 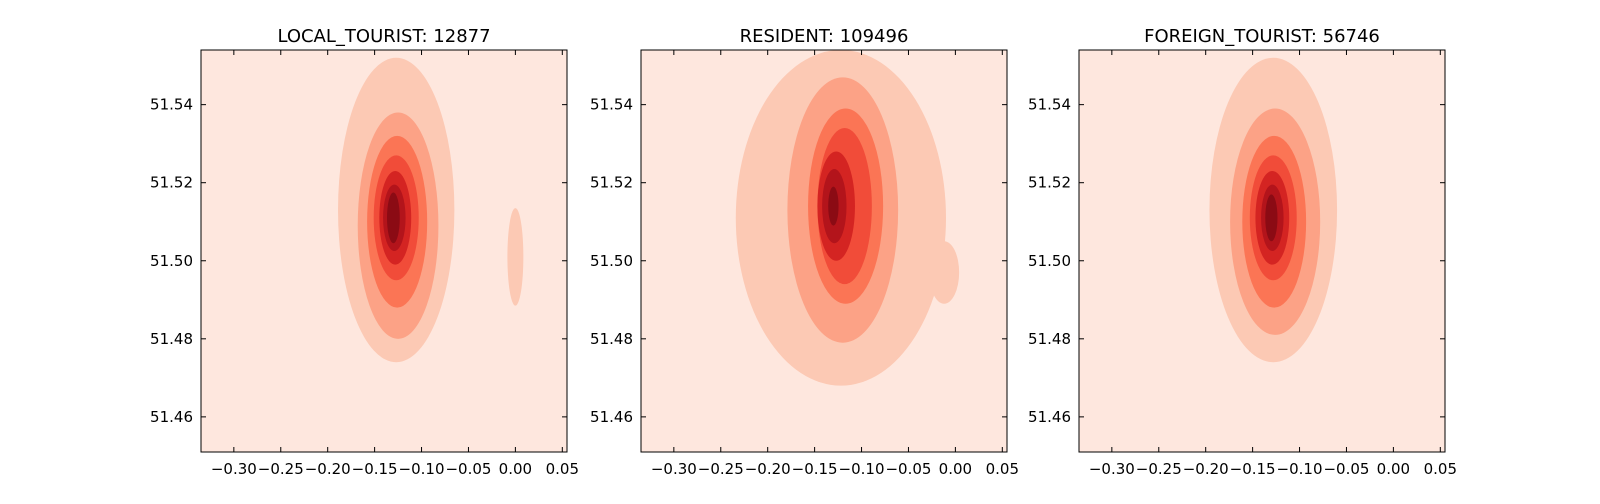 What do you see at coordinates (1262, 36) in the screenshot?
I see `chart-title: FOREIGN_TOURIST: 56746` at bounding box center [1262, 36].